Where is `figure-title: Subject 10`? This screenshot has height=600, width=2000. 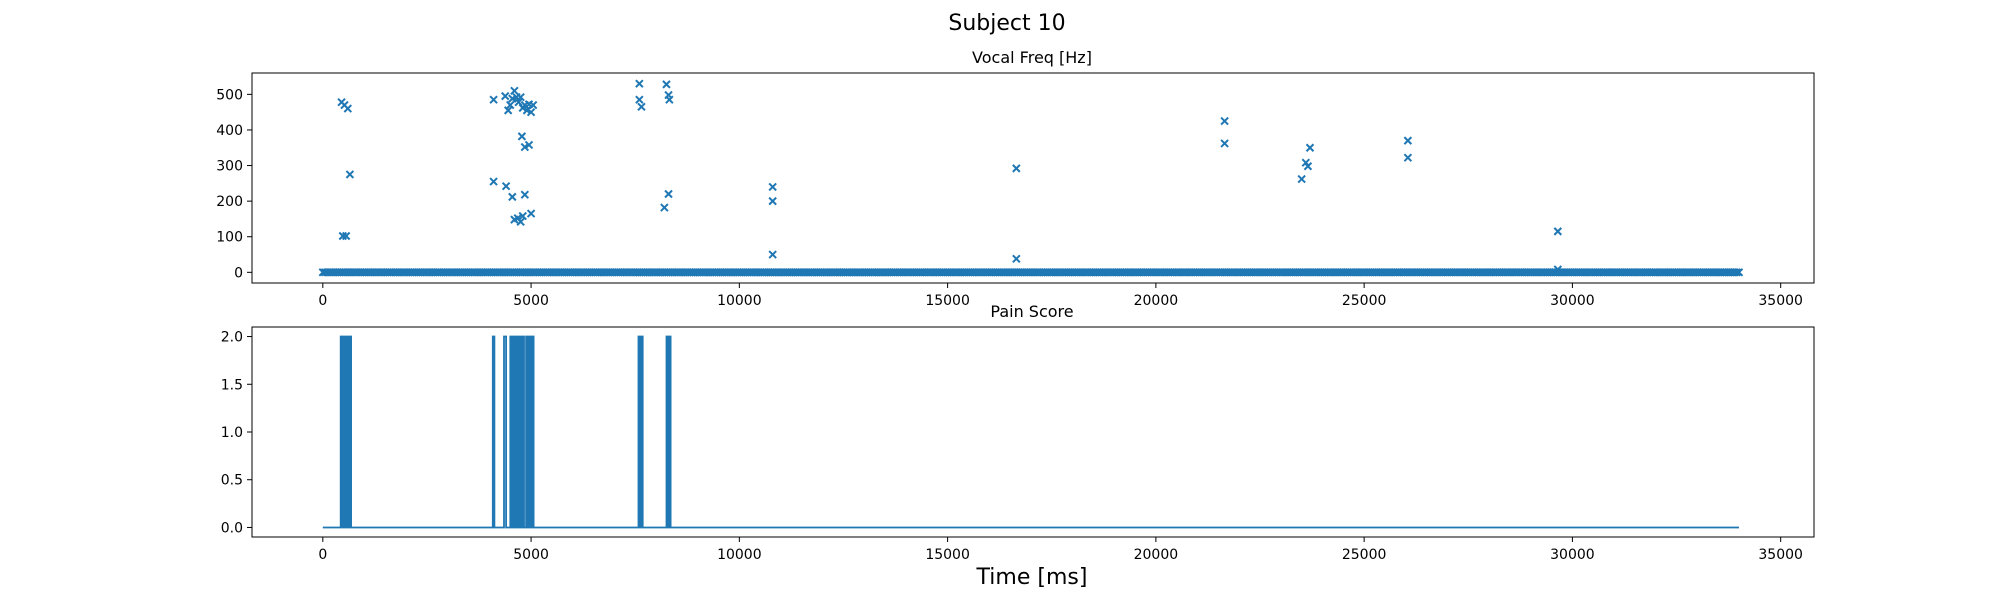 figure-title: Subject 10 is located at coordinates (1006, 23).